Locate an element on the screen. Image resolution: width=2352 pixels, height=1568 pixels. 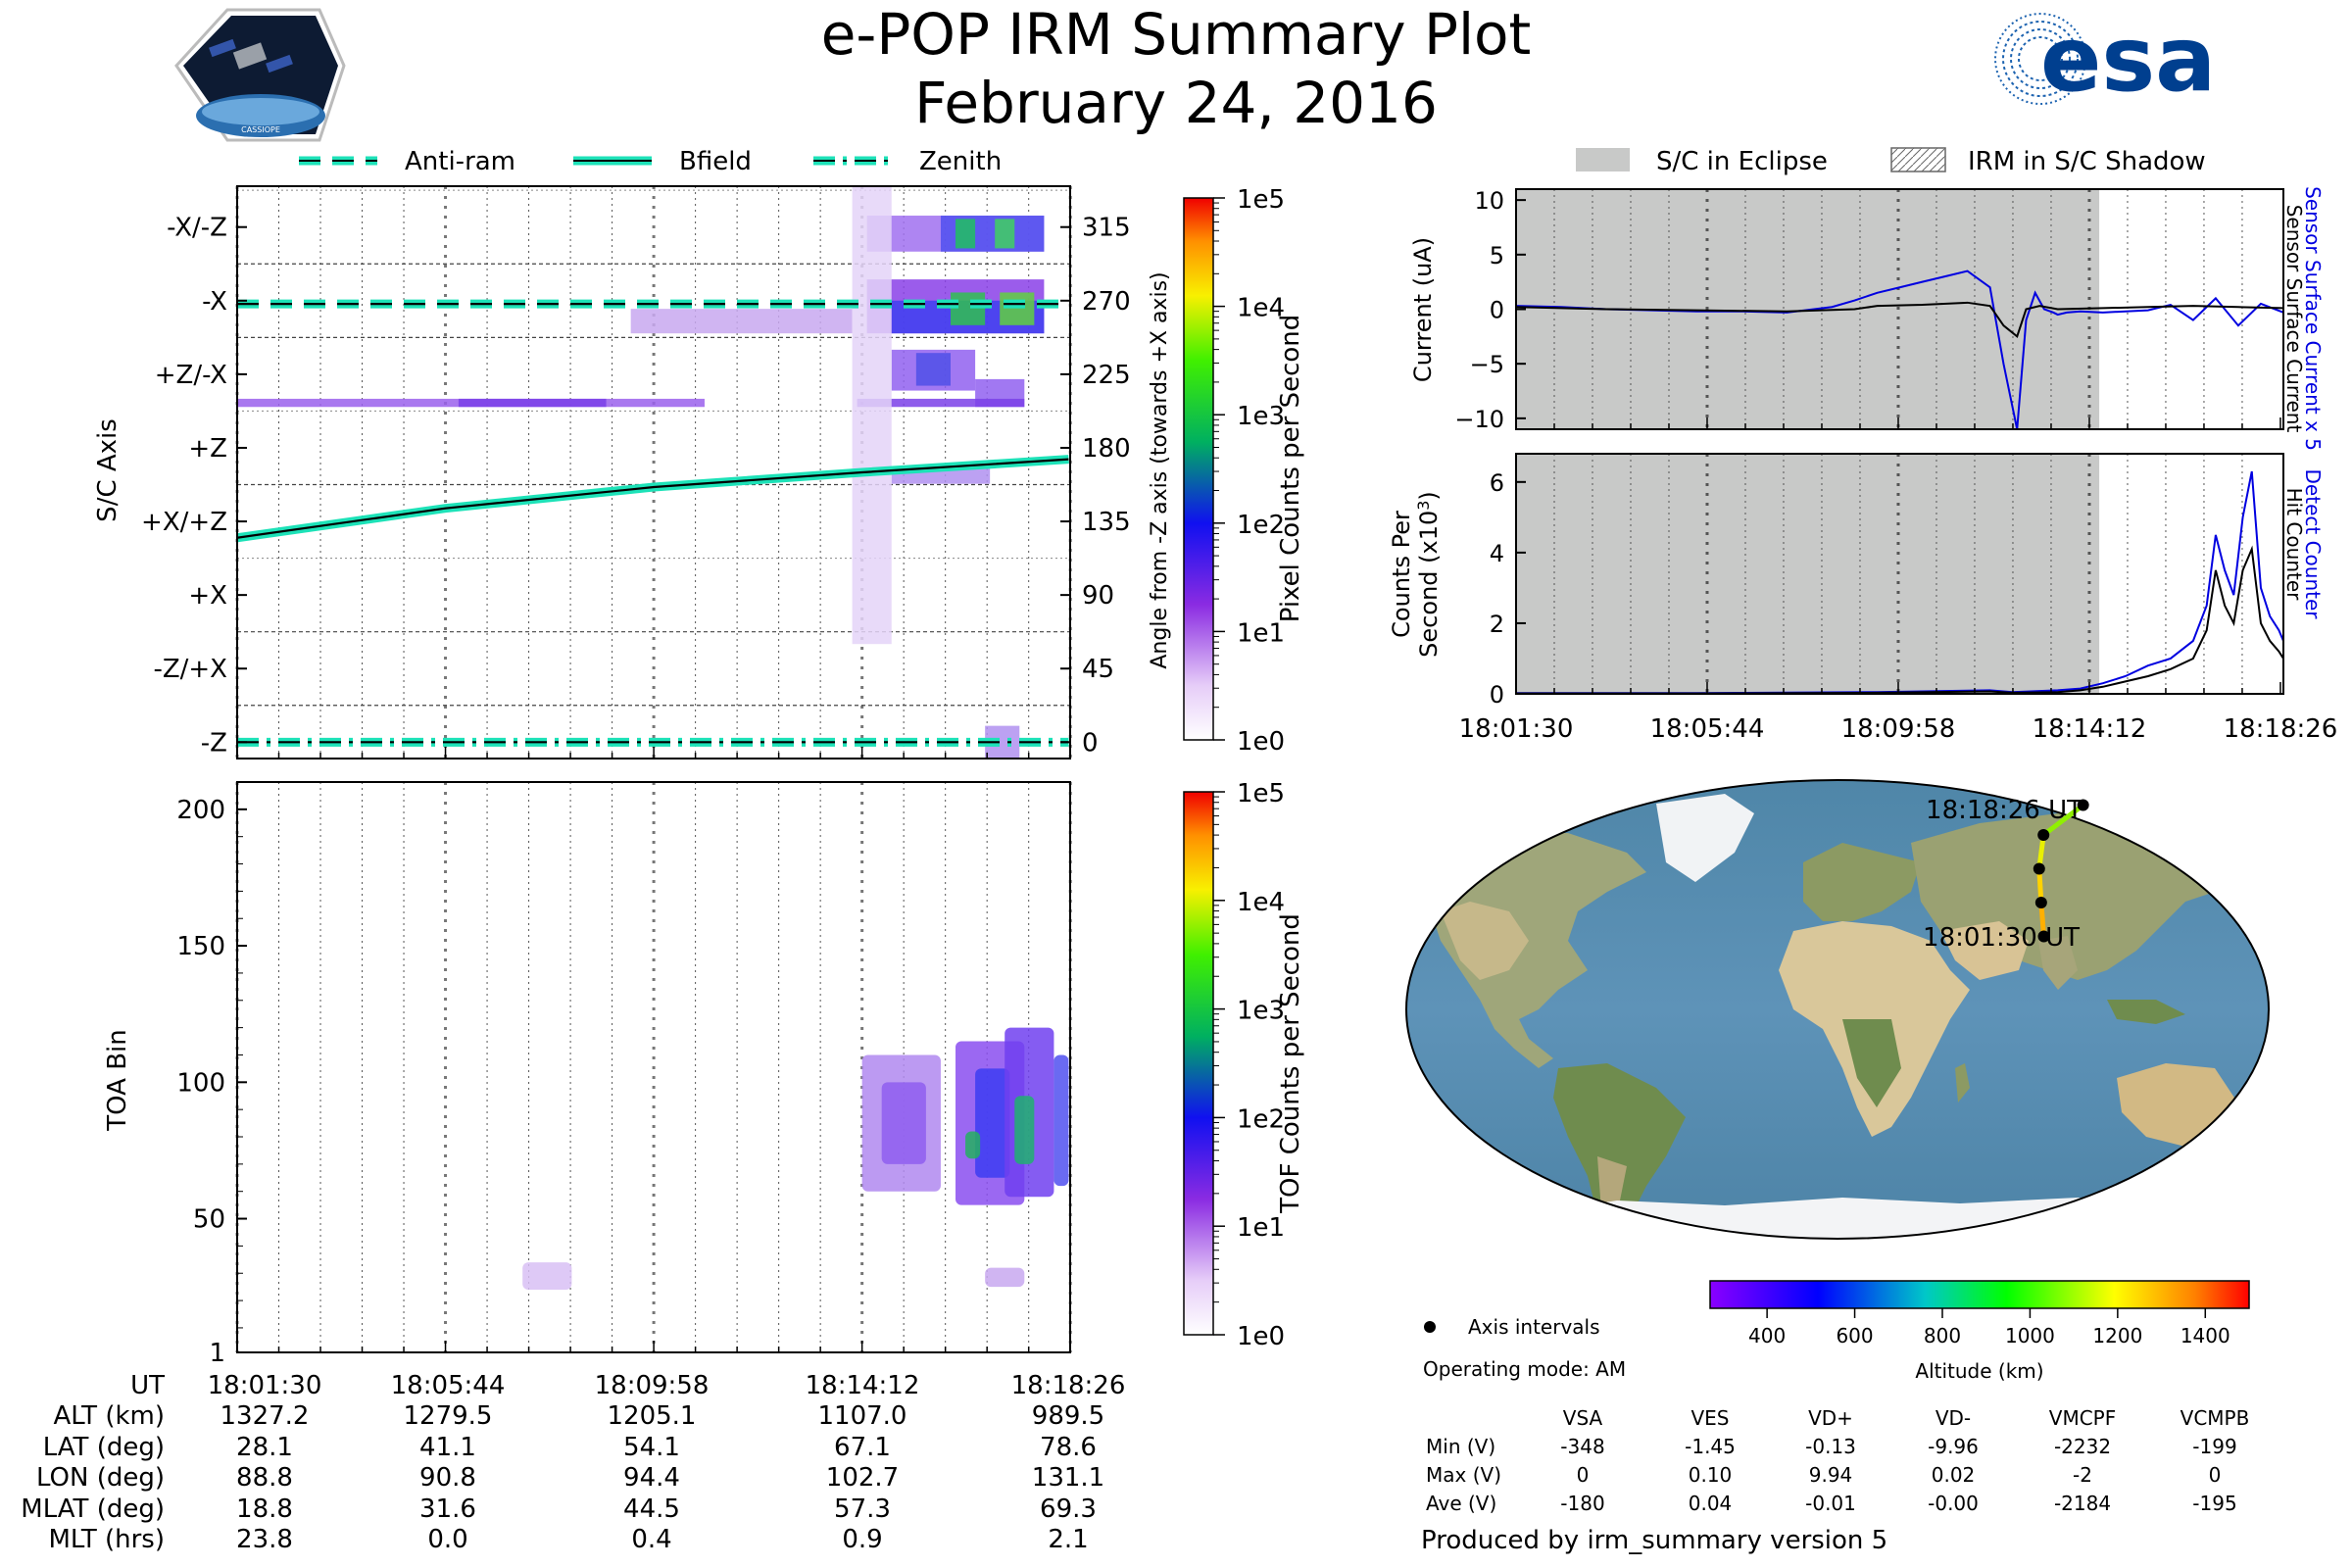
sc-axis-labels: -X/-Z -X +Z/-X +Z +X/+Z +X -Z/+X -Z is located at coordinates (606, 486).